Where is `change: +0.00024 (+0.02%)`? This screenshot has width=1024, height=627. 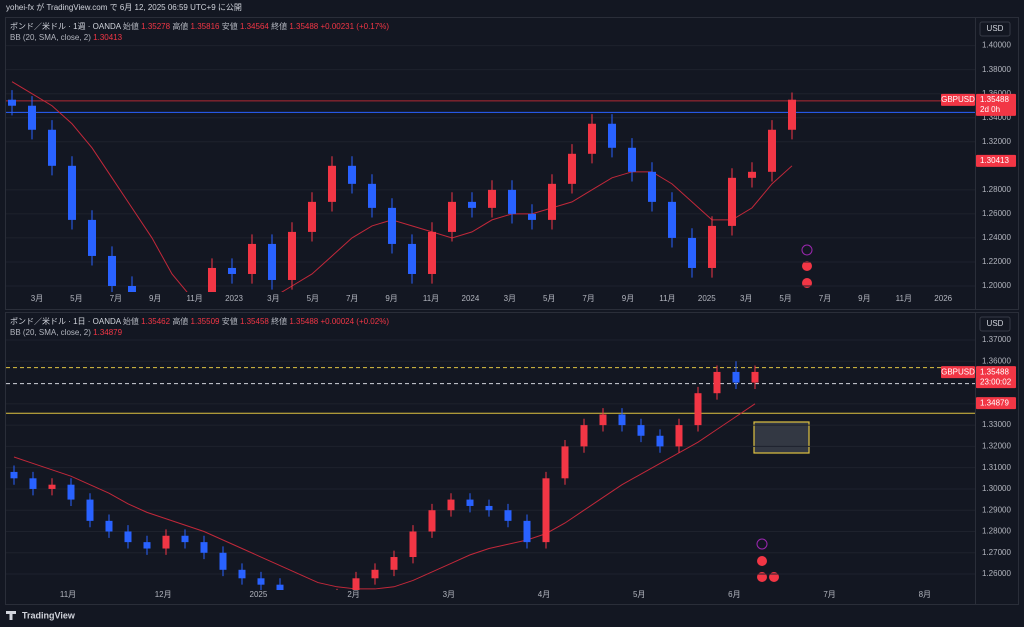 change: +0.00024 (+0.02%) is located at coordinates (354, 321).